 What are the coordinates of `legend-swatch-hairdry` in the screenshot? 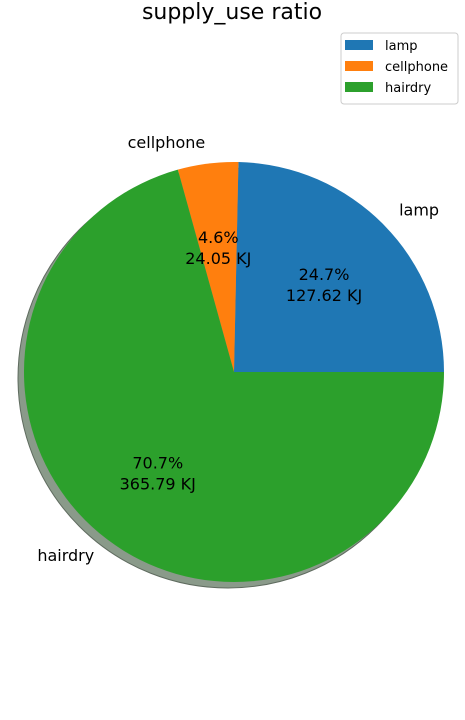 It's located at (359, 87).